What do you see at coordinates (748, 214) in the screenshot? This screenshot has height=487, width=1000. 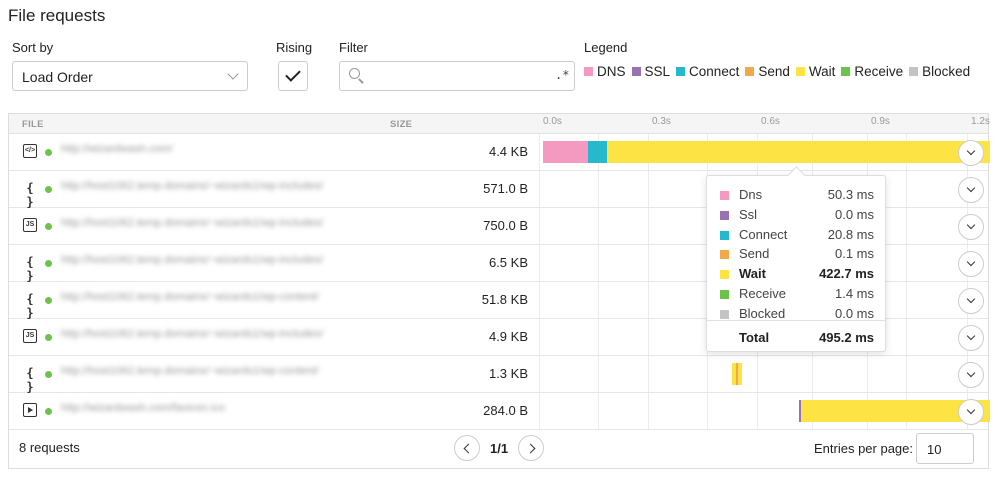 I see `tooltip-label: Ssl` at bounding box center [748, 214].